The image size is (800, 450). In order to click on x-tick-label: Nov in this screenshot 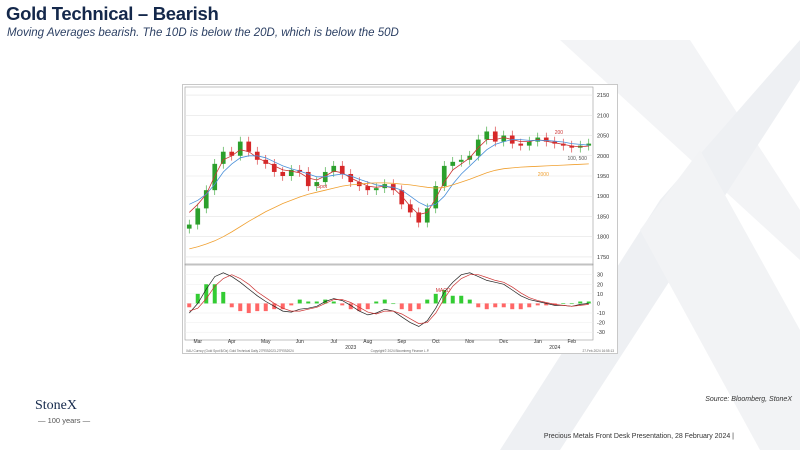, I will do `click(469, 342)`.